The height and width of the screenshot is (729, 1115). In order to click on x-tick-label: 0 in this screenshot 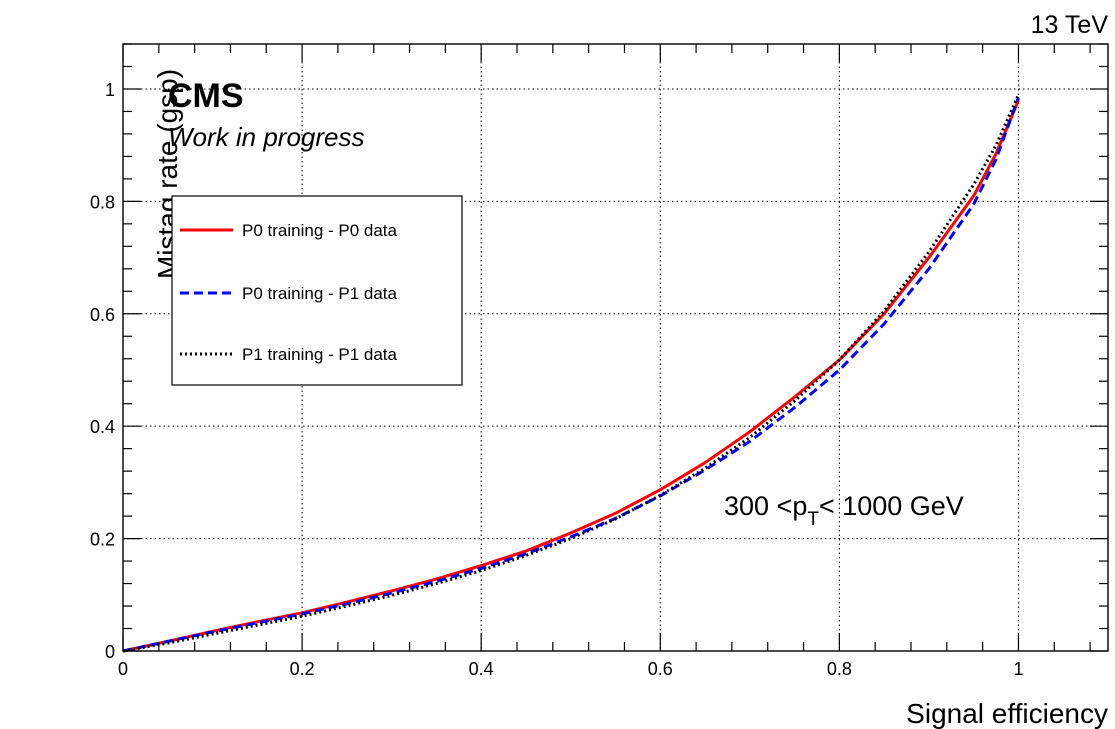, I will do `click(123, 669)`.